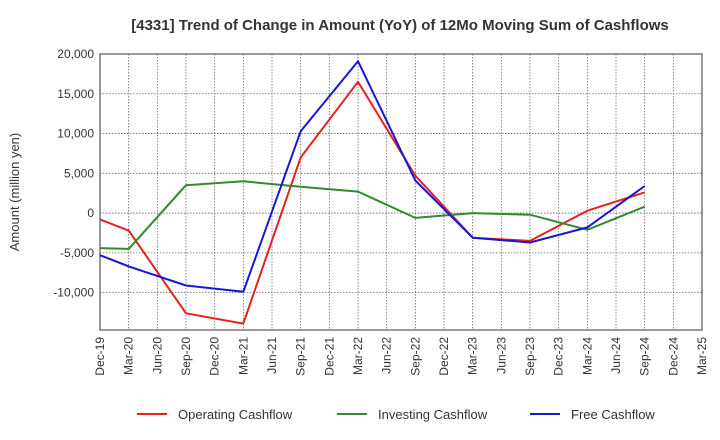 This screenshot has width=720, height=440. What do you see at coordinates (235, 414) in the screenshot?
I see `operating-cashflow-legend-label: Operating Cashflow` at bounding box center [235, 414].